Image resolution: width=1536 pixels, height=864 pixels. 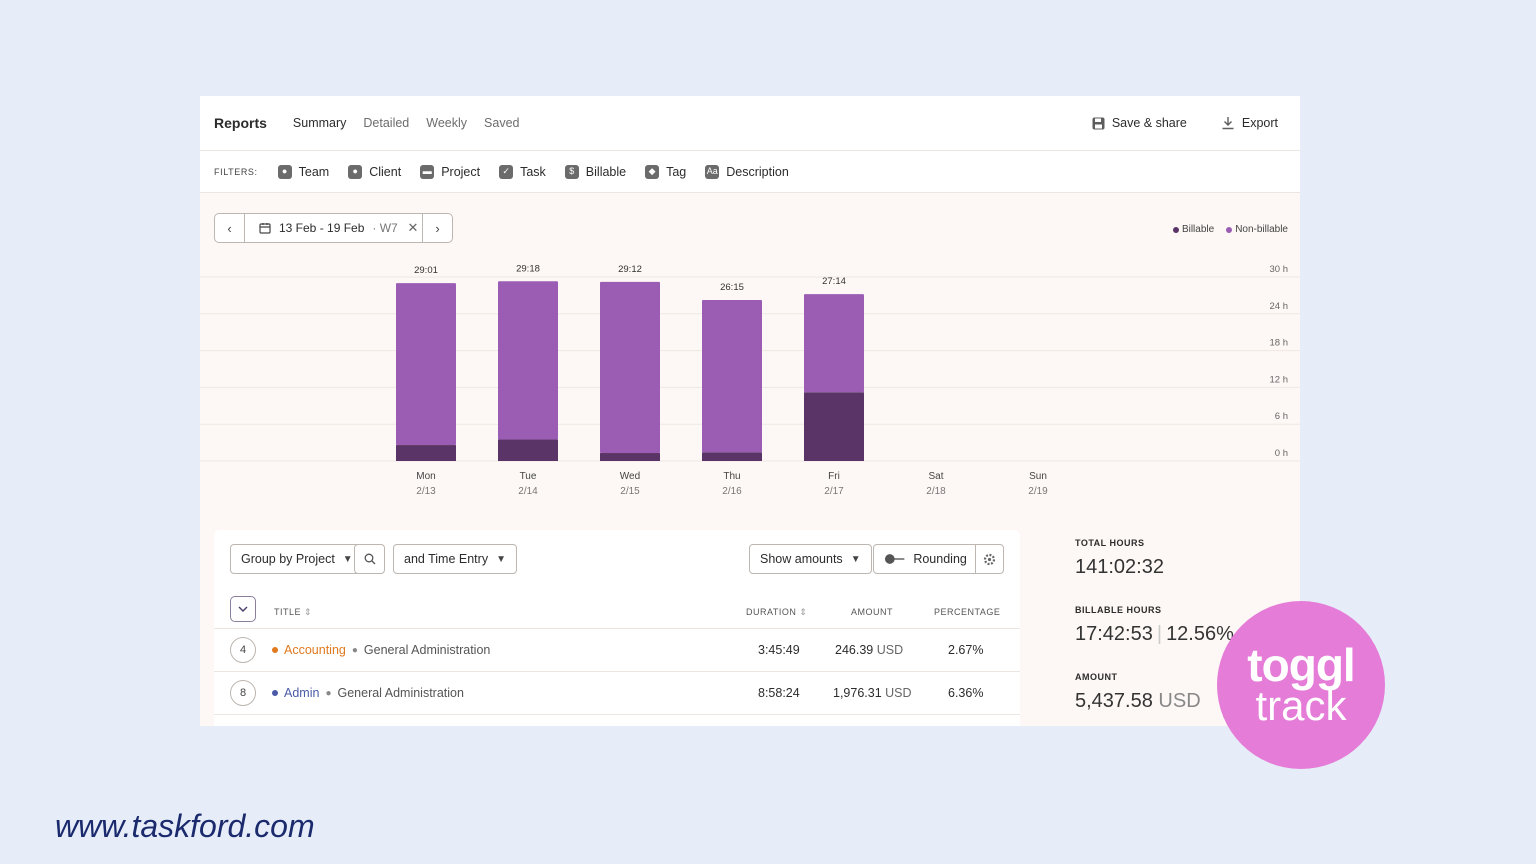 What do you see at coordinates (757, 171) in the screenshot?
I see `filter-description-label: Description` at bounding box center [757, 171].